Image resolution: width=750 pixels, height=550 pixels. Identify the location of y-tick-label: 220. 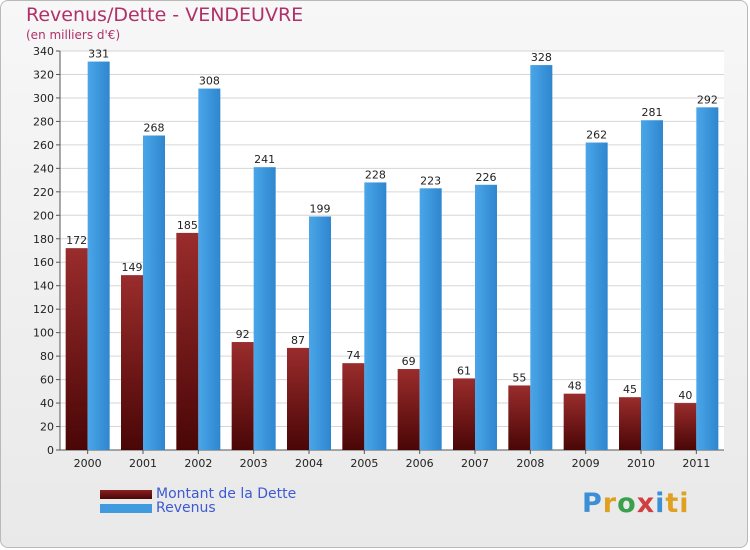
(43, 192).